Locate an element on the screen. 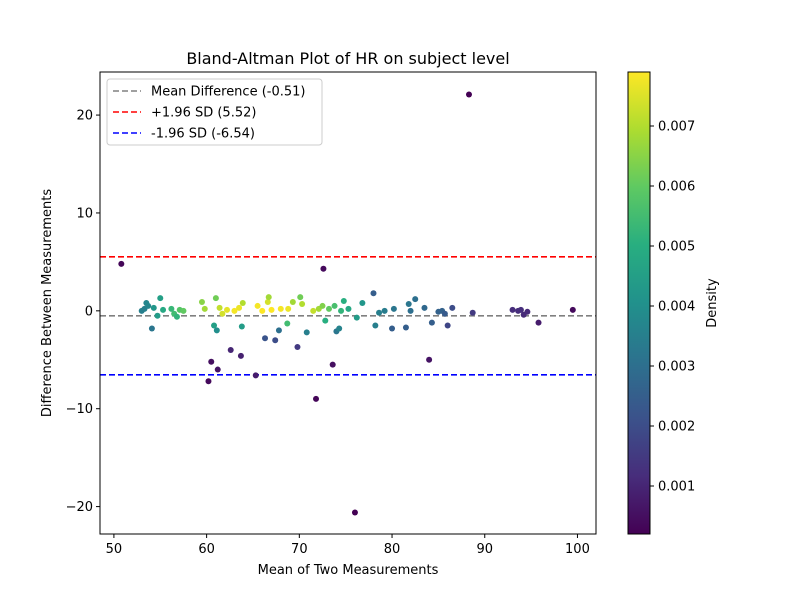  x-tick-label: 60 is located at coordinates (206, 549).